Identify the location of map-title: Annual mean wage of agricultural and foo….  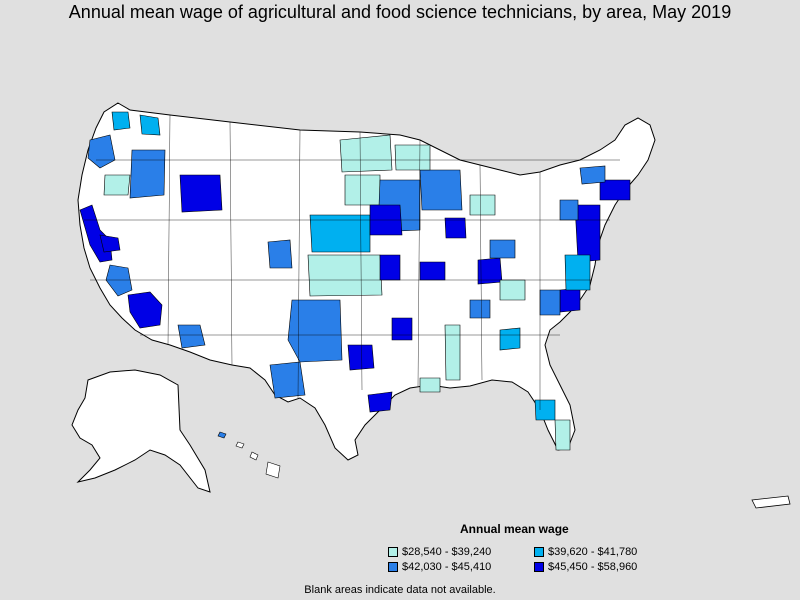
(400, 12).